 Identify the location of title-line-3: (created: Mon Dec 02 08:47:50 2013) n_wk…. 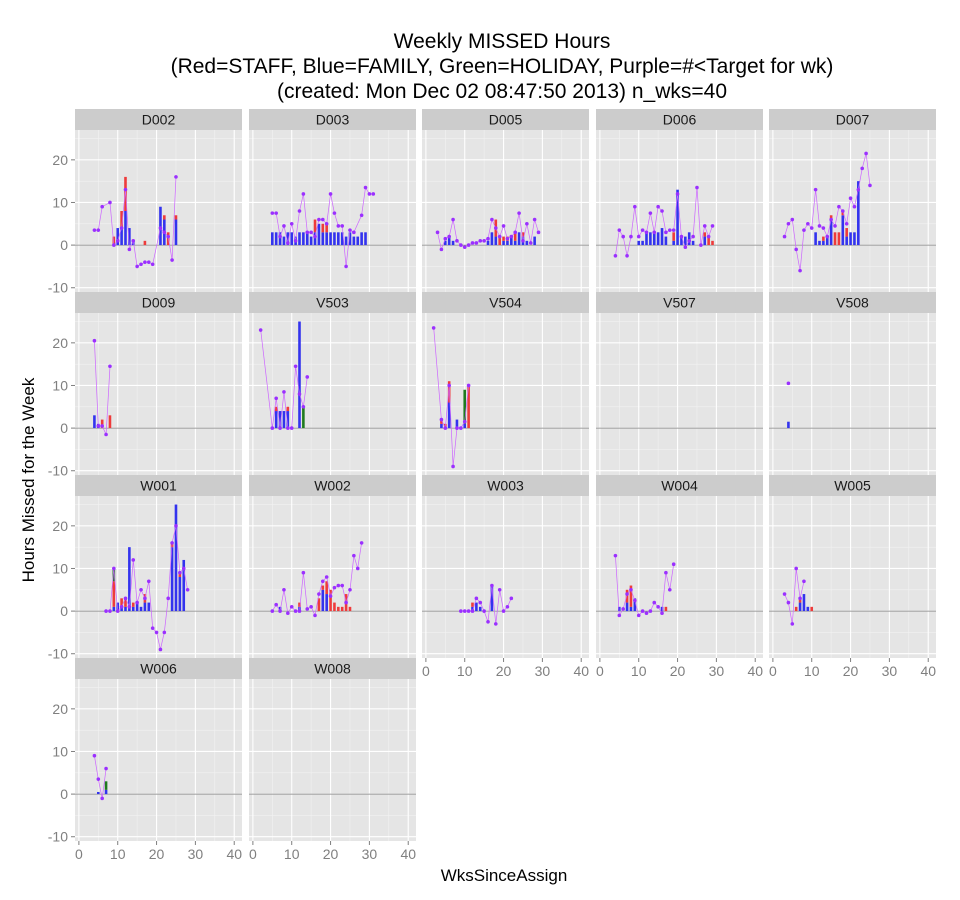
(502, 91).